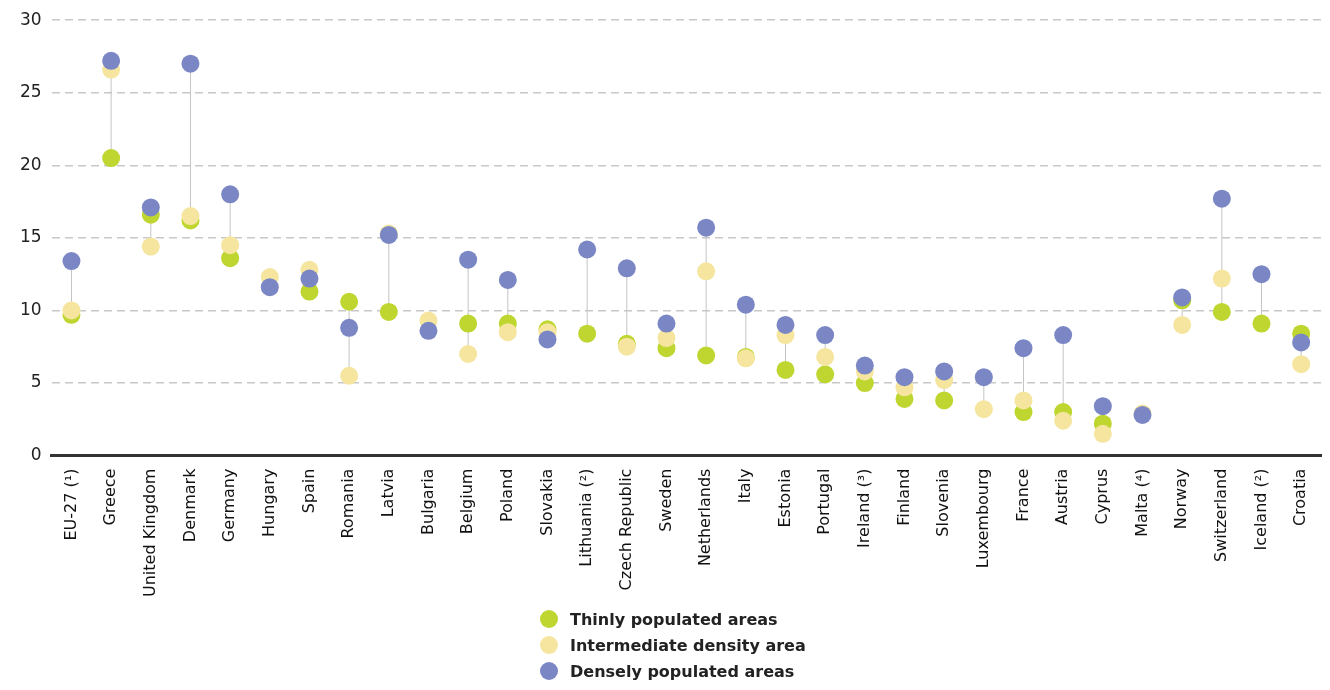 This screenshot has width=1330, height=690. I want to click on x-tick-label: Lithuania (²), so click(586, 517).